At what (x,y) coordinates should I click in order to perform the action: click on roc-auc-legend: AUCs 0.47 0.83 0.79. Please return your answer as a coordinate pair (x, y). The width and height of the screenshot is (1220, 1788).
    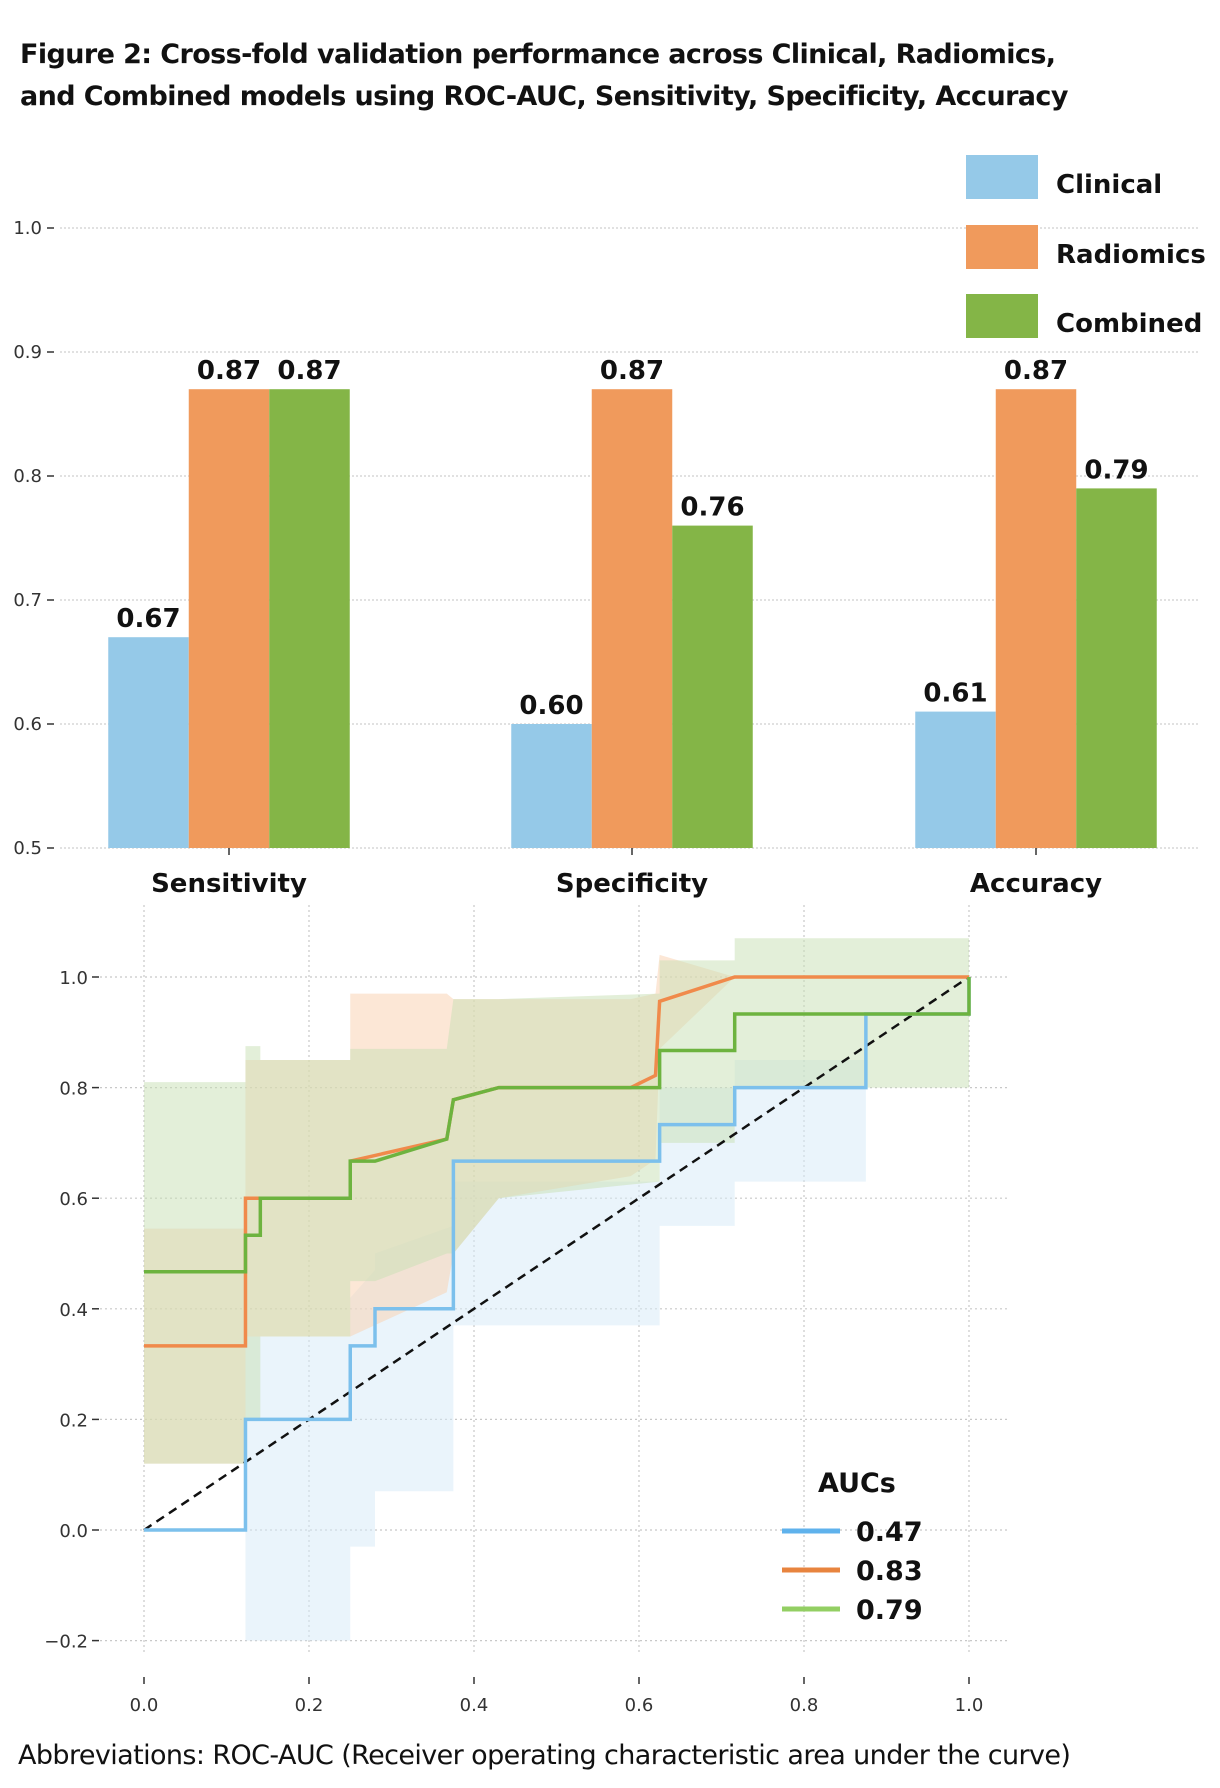
    Looking at the image, I should click on (852, 1547).